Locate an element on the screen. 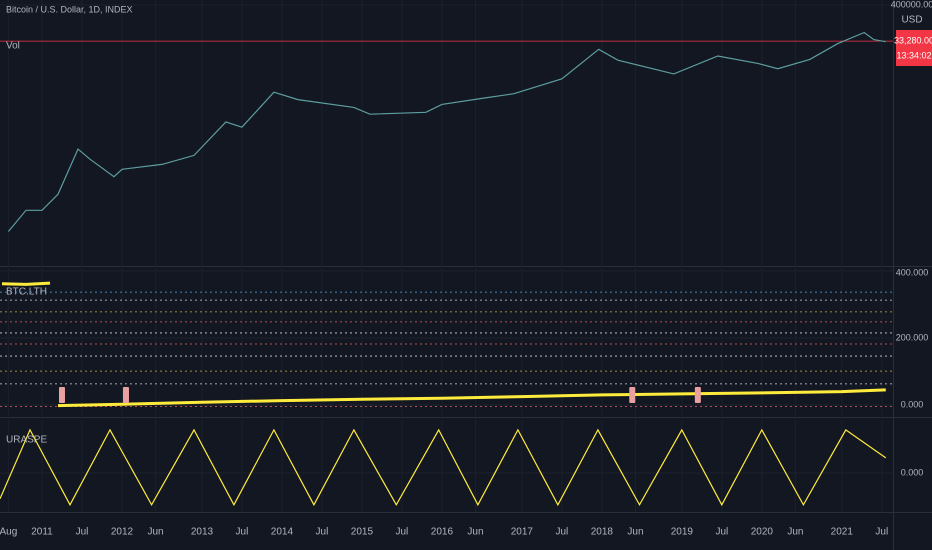 The width and height of the screenshot is (932, 550). price-tag-countdown: 13:34:02 is located at coordinates (913, 55).